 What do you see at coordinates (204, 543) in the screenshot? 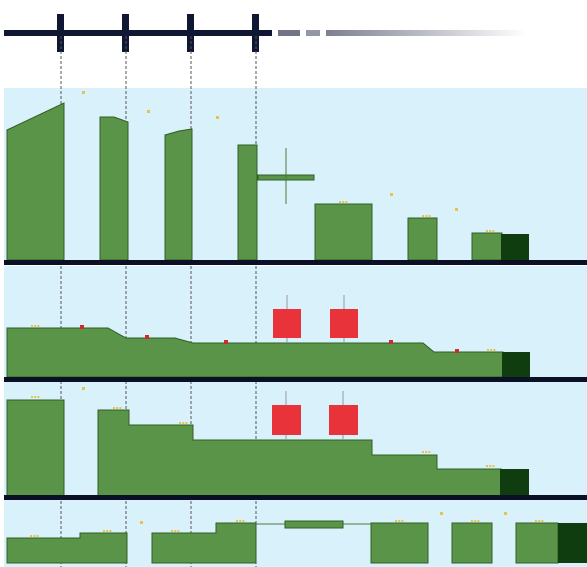
I see `blocks-lane-4-b` at bounding box center [204, 543].